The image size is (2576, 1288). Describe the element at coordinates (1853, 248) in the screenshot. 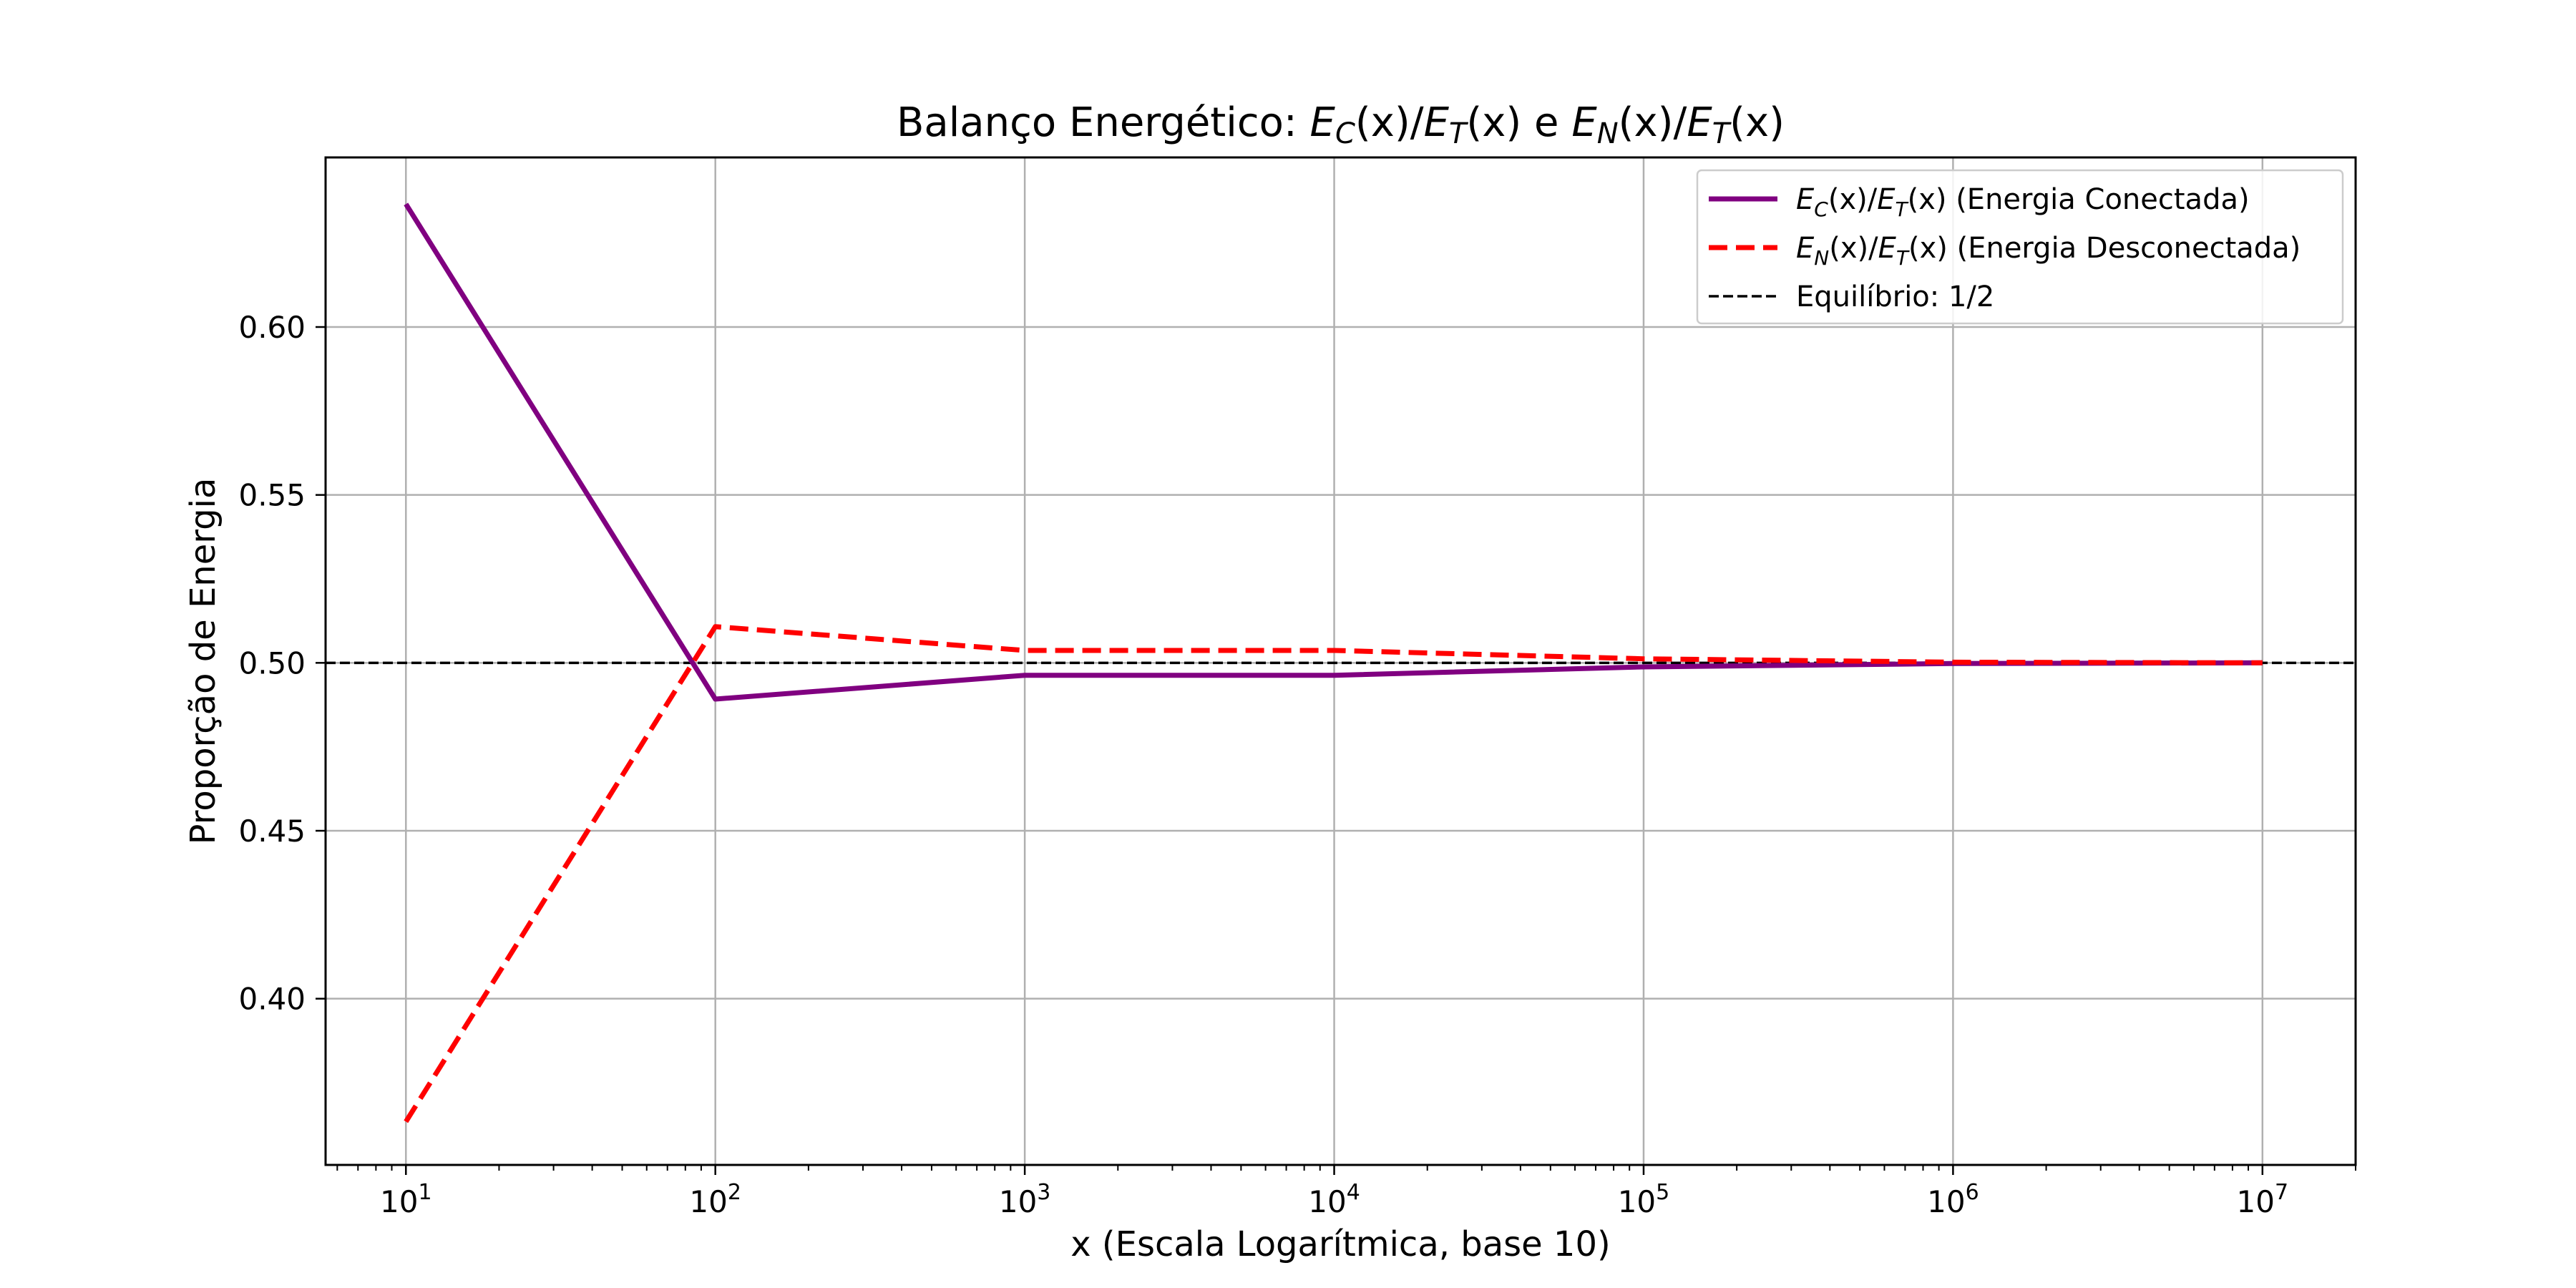

I see `legend-en-arg: (x)/` at that location.